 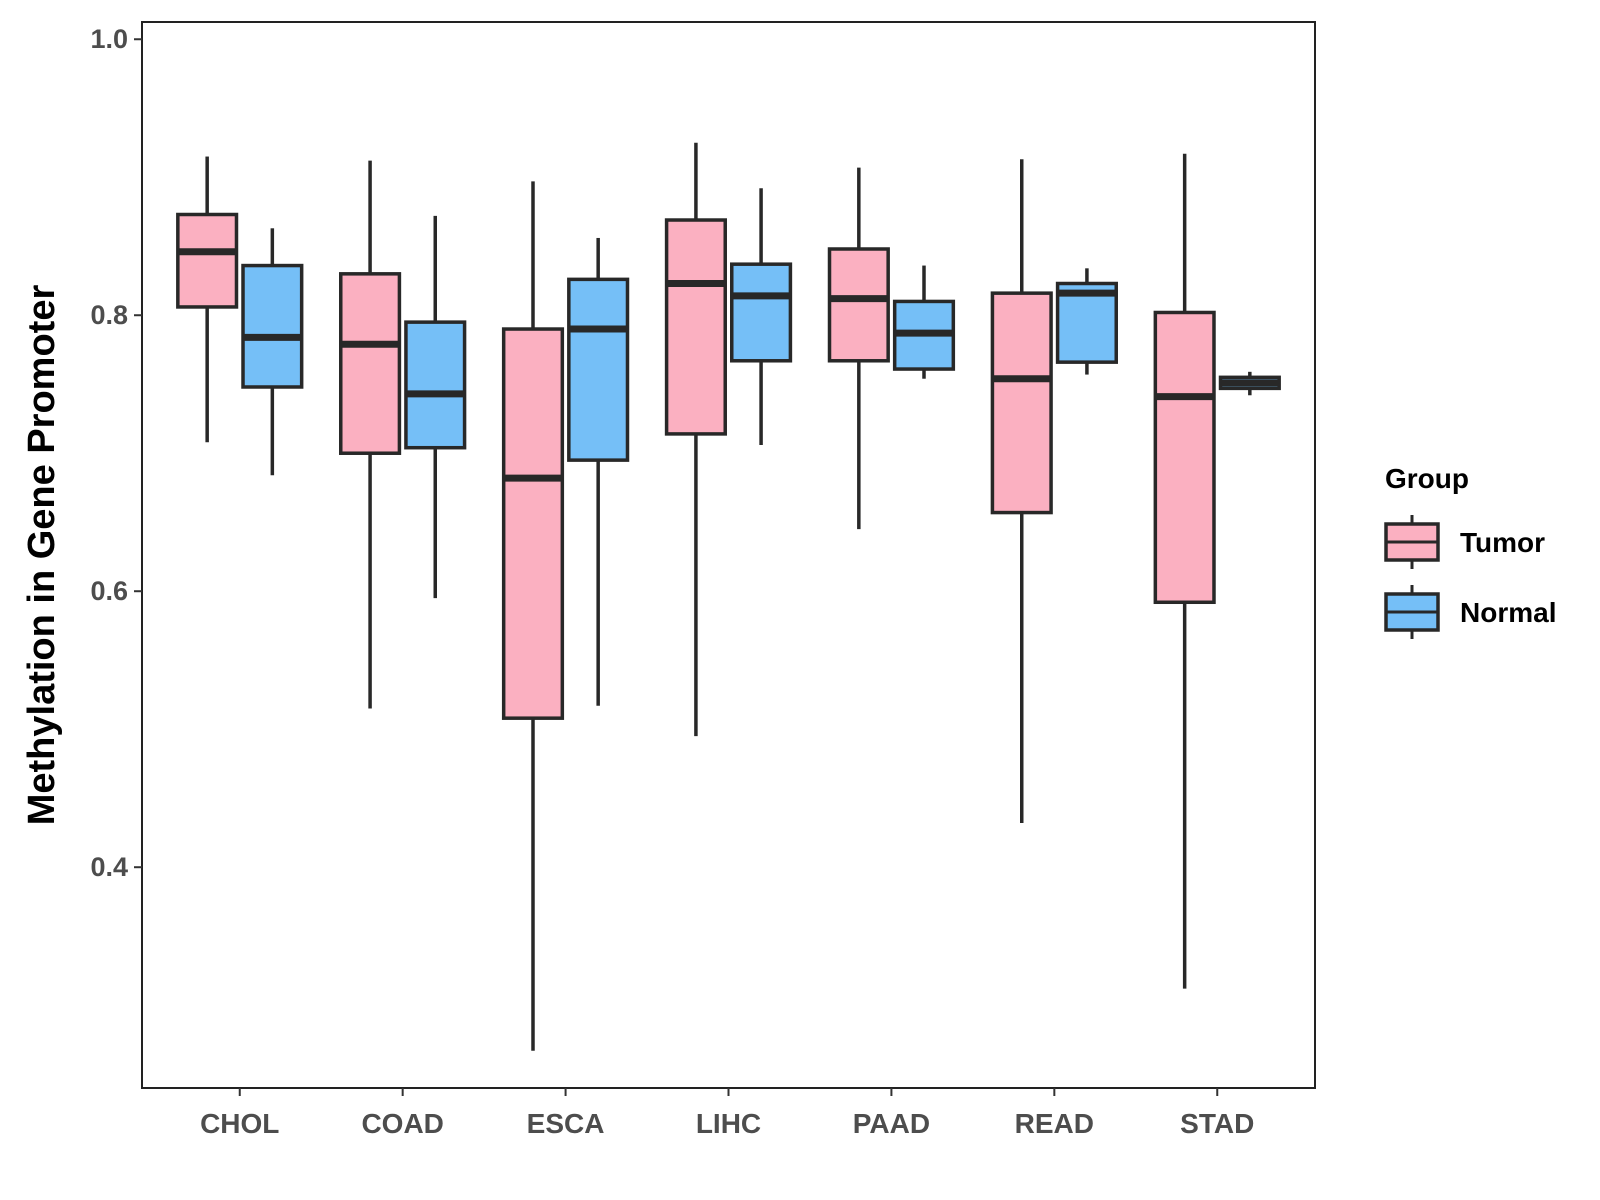 What do you see at coordinates (402, 1123) in the screenshot?
I see `x-tick-label: COAD` at bounding box center [402, 1123].